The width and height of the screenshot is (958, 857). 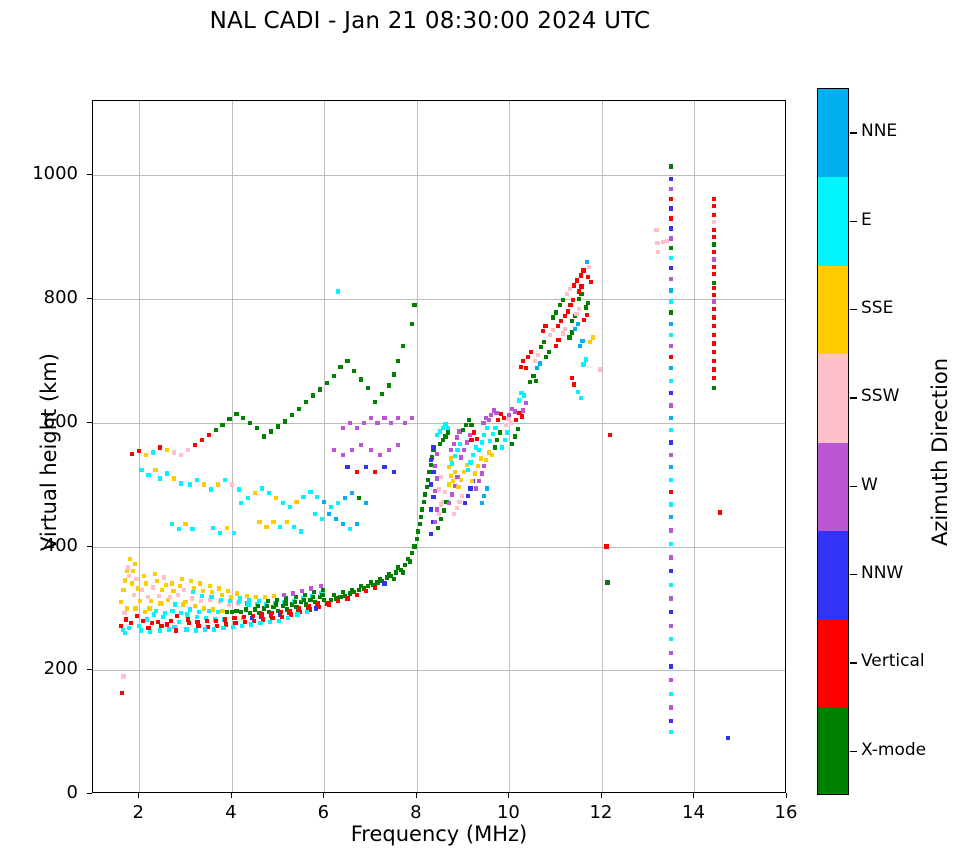 What do you see at coordinates (833, 399) in the screenshot?
I see `colorbar-segment-ssw` at bounding box center [833, 399].